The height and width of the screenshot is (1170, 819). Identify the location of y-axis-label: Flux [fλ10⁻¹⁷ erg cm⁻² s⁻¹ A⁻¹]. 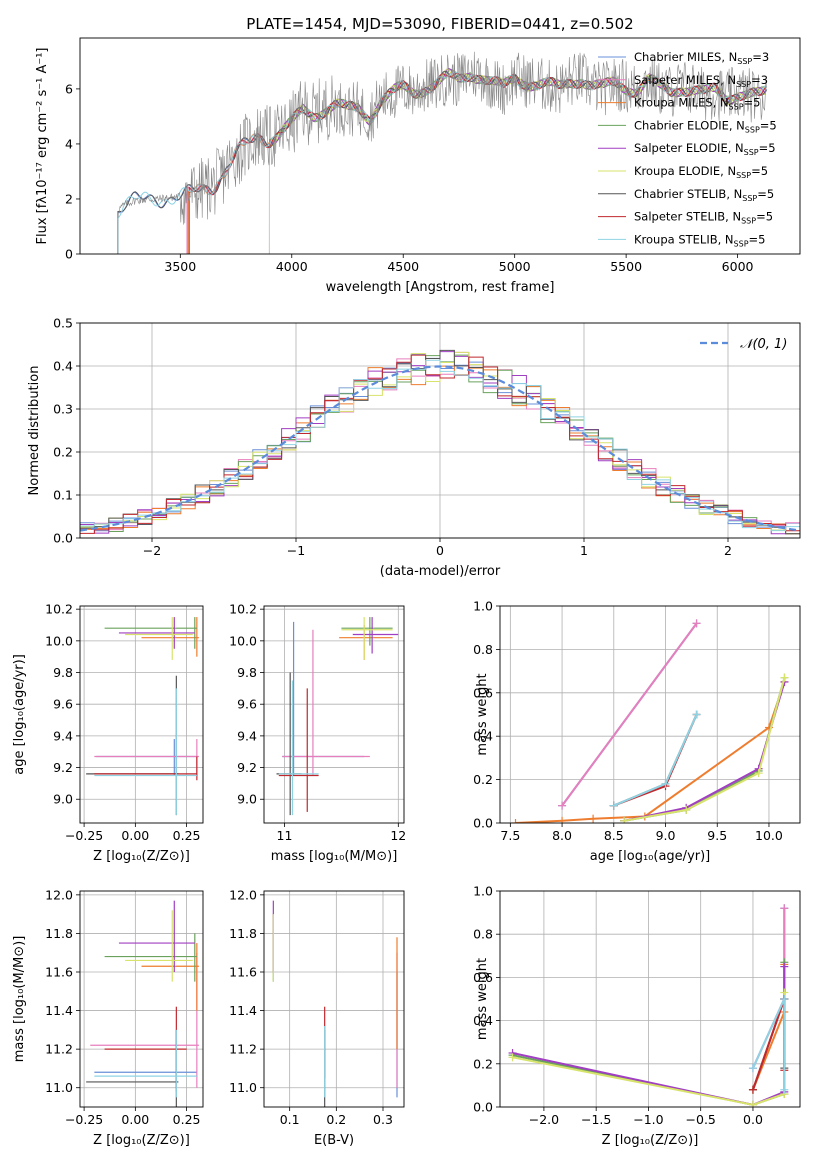
(42, 146).